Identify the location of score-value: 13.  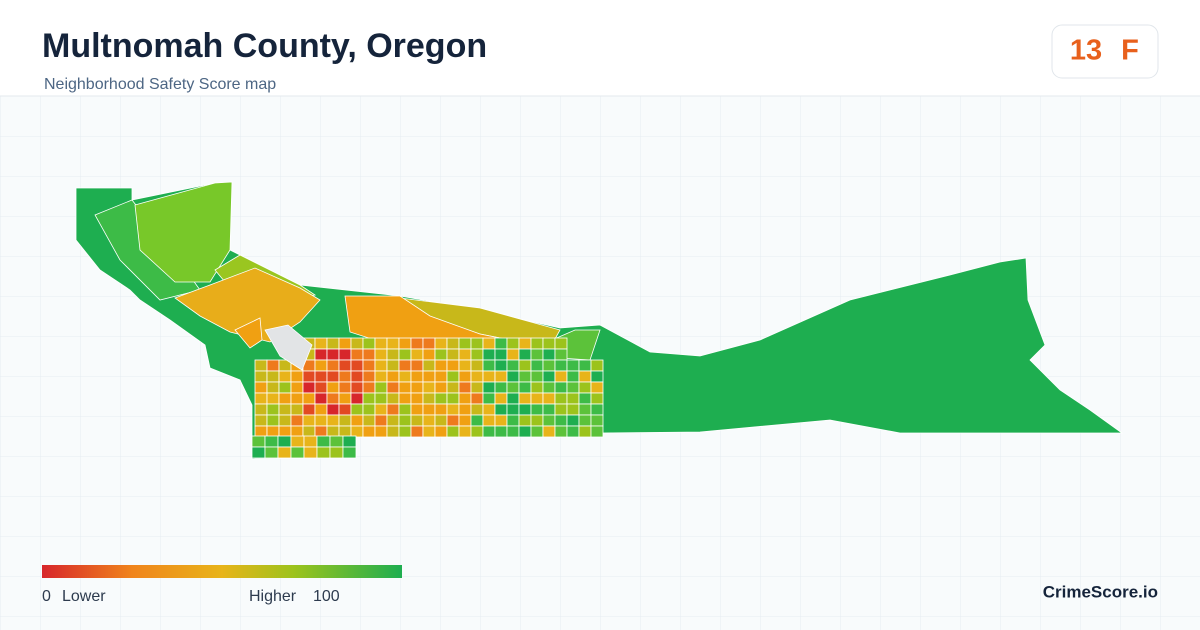
(1086, 51).